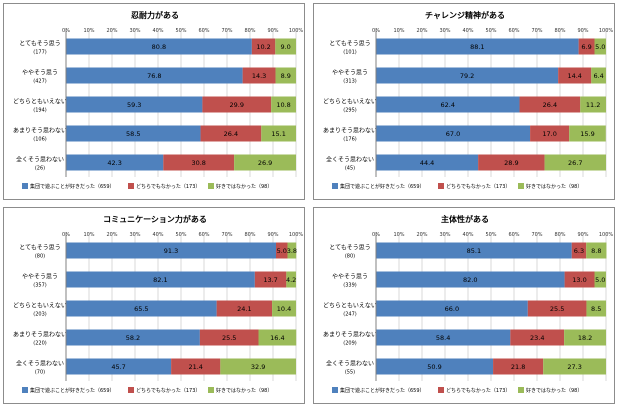 The image size is (620, 411). What do you see at coordinates (39, 111) in the screenshot?
I see `category-count: (194)` at bounding box center [39, 111].